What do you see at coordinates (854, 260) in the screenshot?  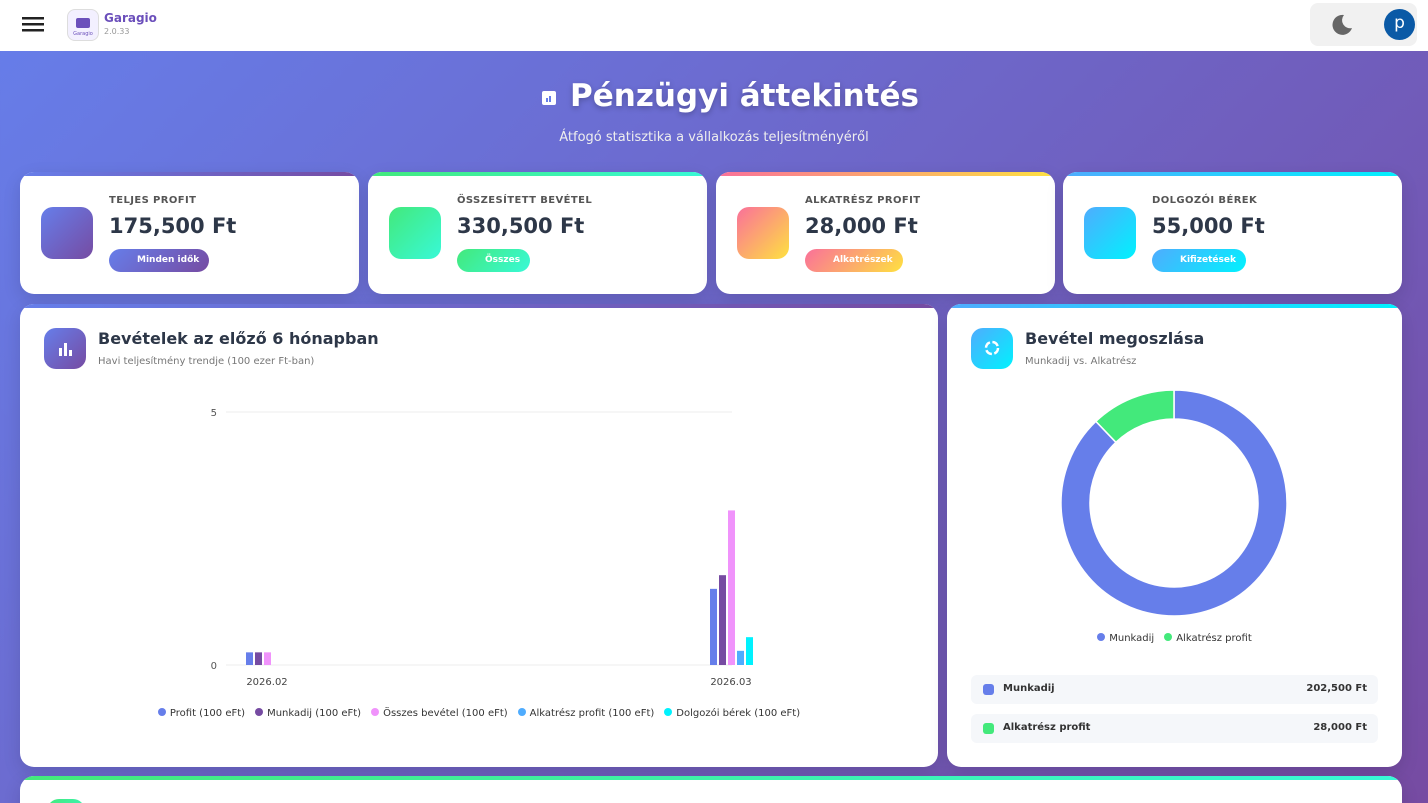 I see `stat-badge: Alkatrészek` at bounding box center [854, 260].